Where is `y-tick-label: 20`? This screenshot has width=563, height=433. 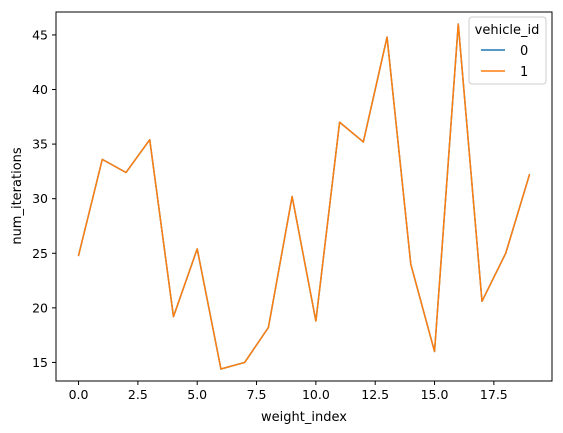
y-tick-label: 20 is located at coordinates (40, 307).